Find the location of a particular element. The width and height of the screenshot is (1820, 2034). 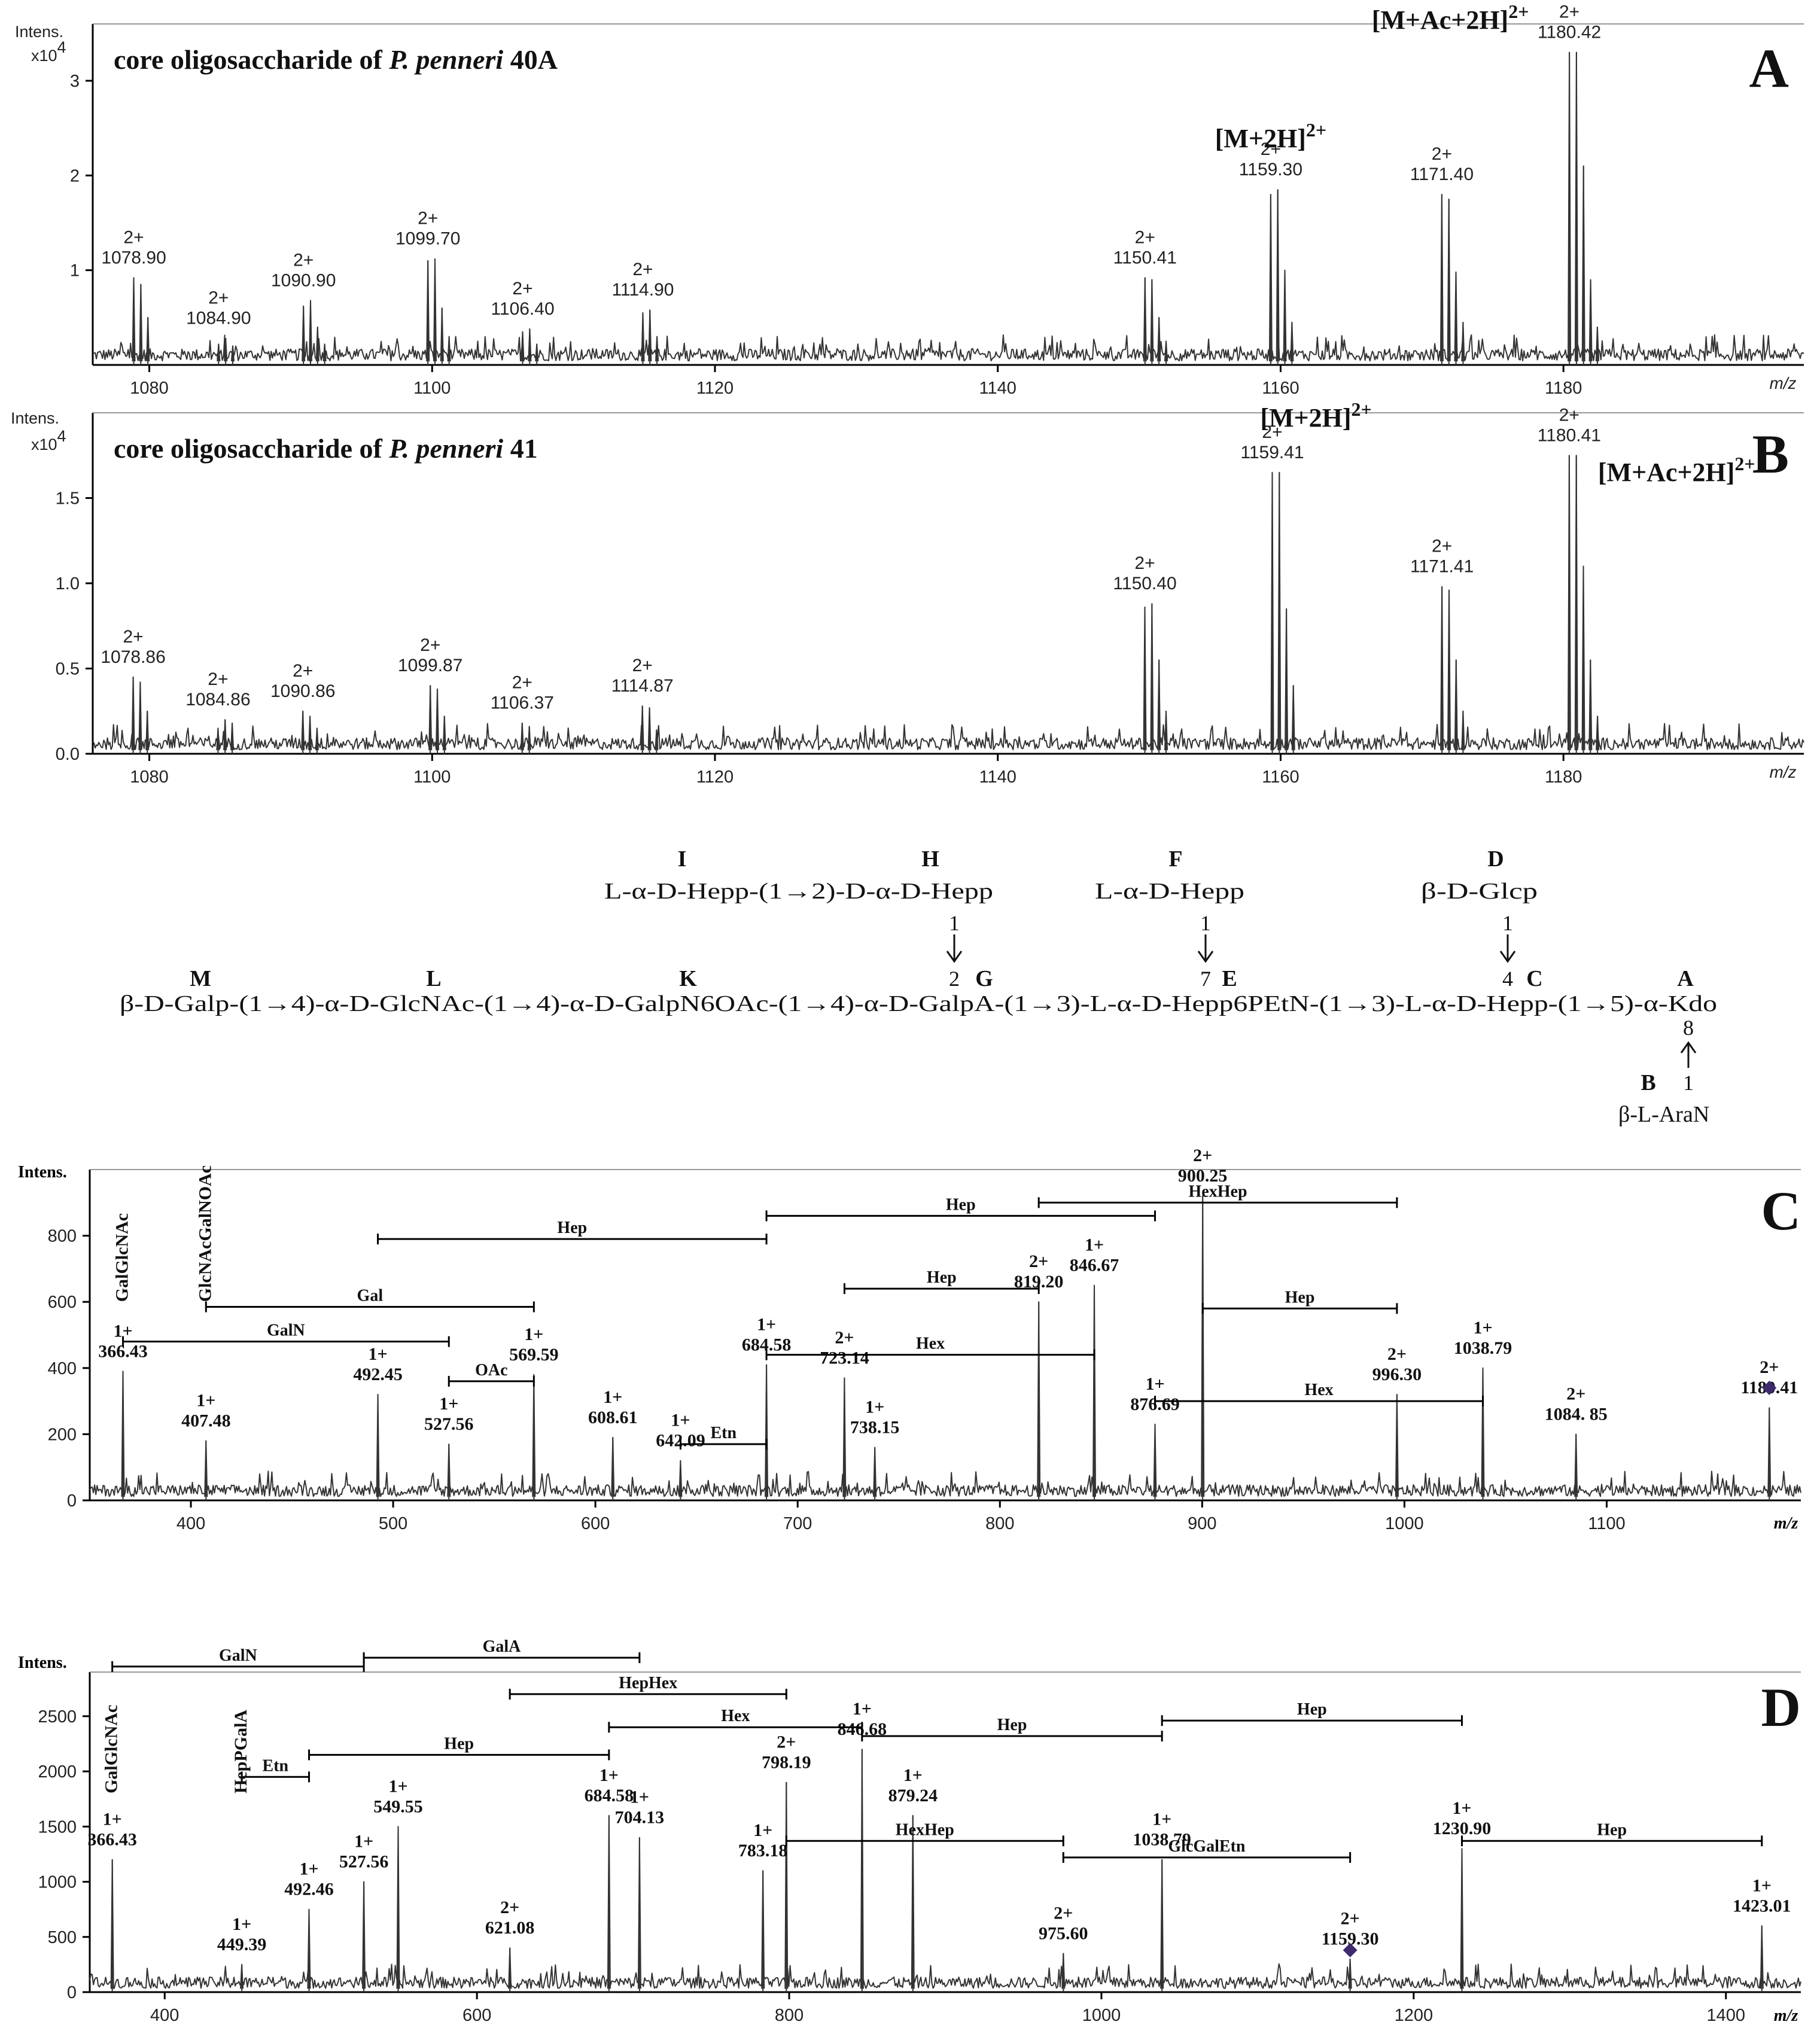

peak-mz-label: 1090.90 is located at coordinates (303, 280).